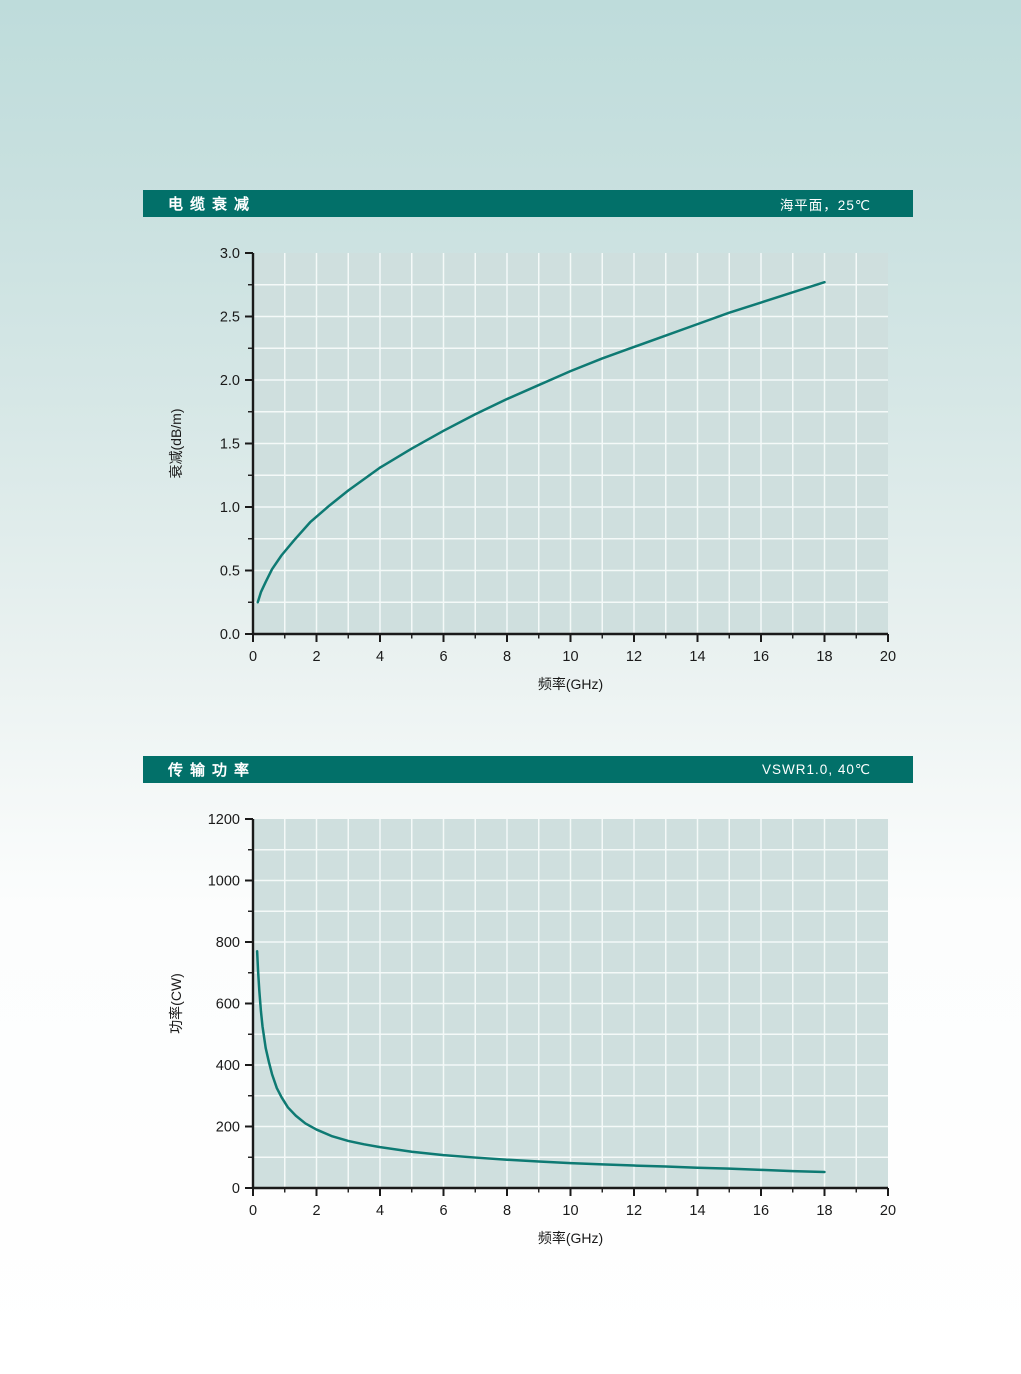 Image resolution: width=1021 pixels, height=1374 pixels. What do you see at coordinates (176, 1003) in the screenshot?
I see `svg-text: 功率(CW)` at bounding box center [176, 1003].